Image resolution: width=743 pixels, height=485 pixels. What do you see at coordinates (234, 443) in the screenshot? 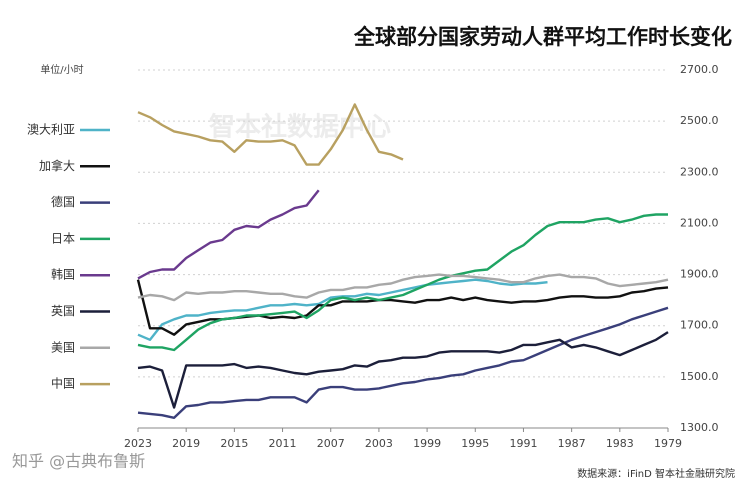
I see `x-tick-label: 2015` at bounding box center [234, 443].